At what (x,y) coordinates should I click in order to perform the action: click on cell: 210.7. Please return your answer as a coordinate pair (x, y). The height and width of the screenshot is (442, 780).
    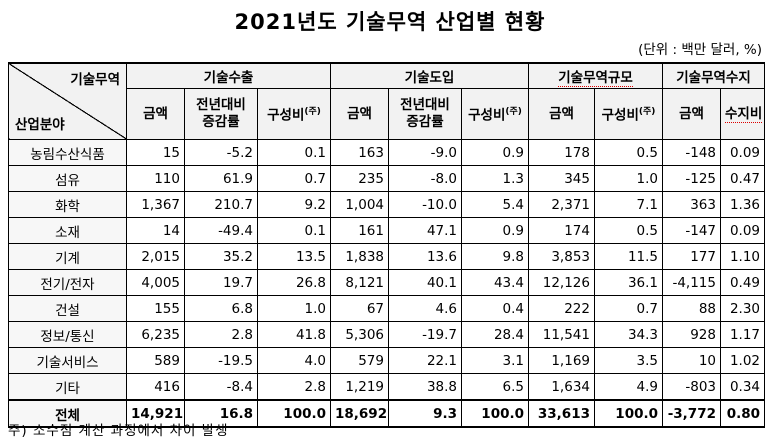
    Looking at the image, I should click on (221, 204).